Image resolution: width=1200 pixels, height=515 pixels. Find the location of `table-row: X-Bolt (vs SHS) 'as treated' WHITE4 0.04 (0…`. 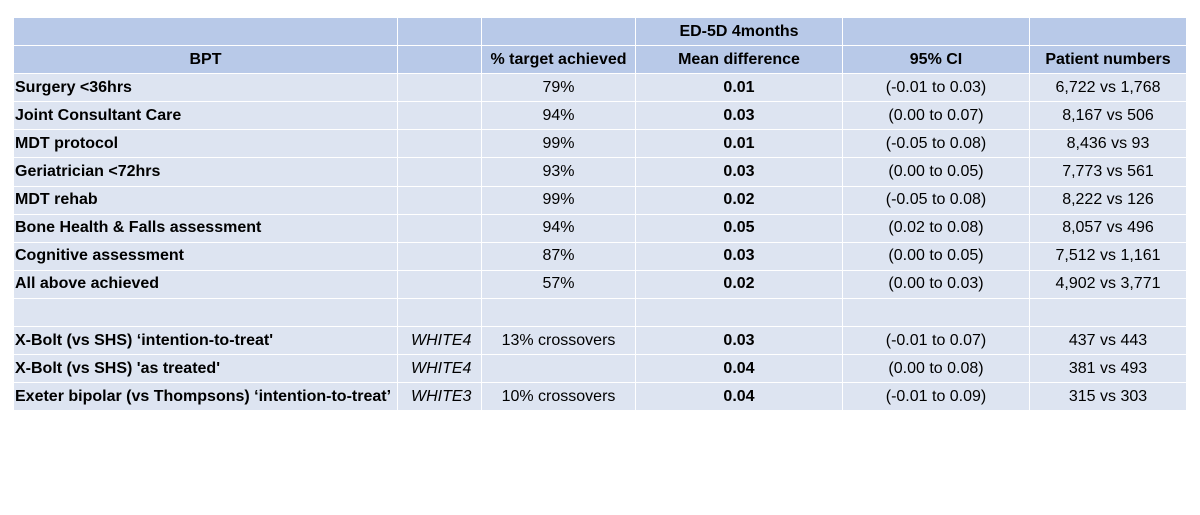

table-row: X-Bolt (vs SHS) 'as treated' WHITE4 0.04 (0… is located at coordinates (600, 369).